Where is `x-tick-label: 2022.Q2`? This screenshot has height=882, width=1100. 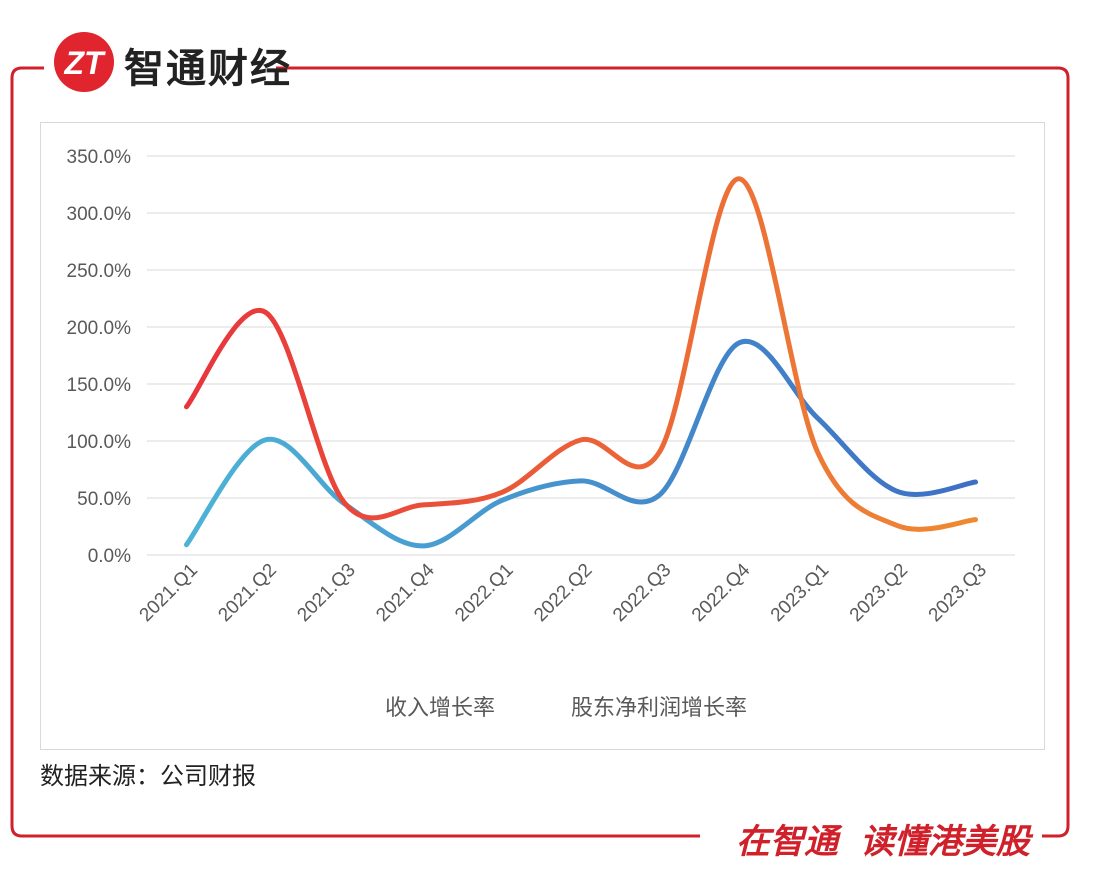 x-tick-label: 2022.Q2 is located at coordinates (563, 593).